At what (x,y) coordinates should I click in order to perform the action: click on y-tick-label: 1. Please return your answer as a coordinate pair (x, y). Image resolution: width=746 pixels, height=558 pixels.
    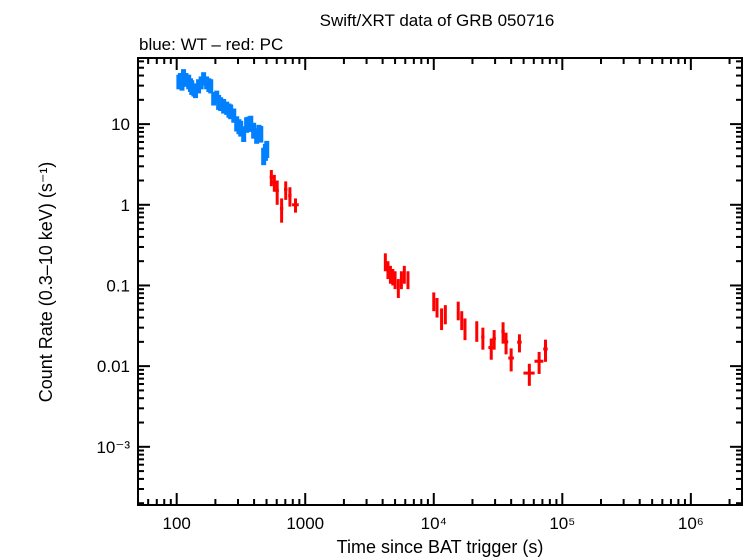
    Looking at the image, I should click on (125, 205).